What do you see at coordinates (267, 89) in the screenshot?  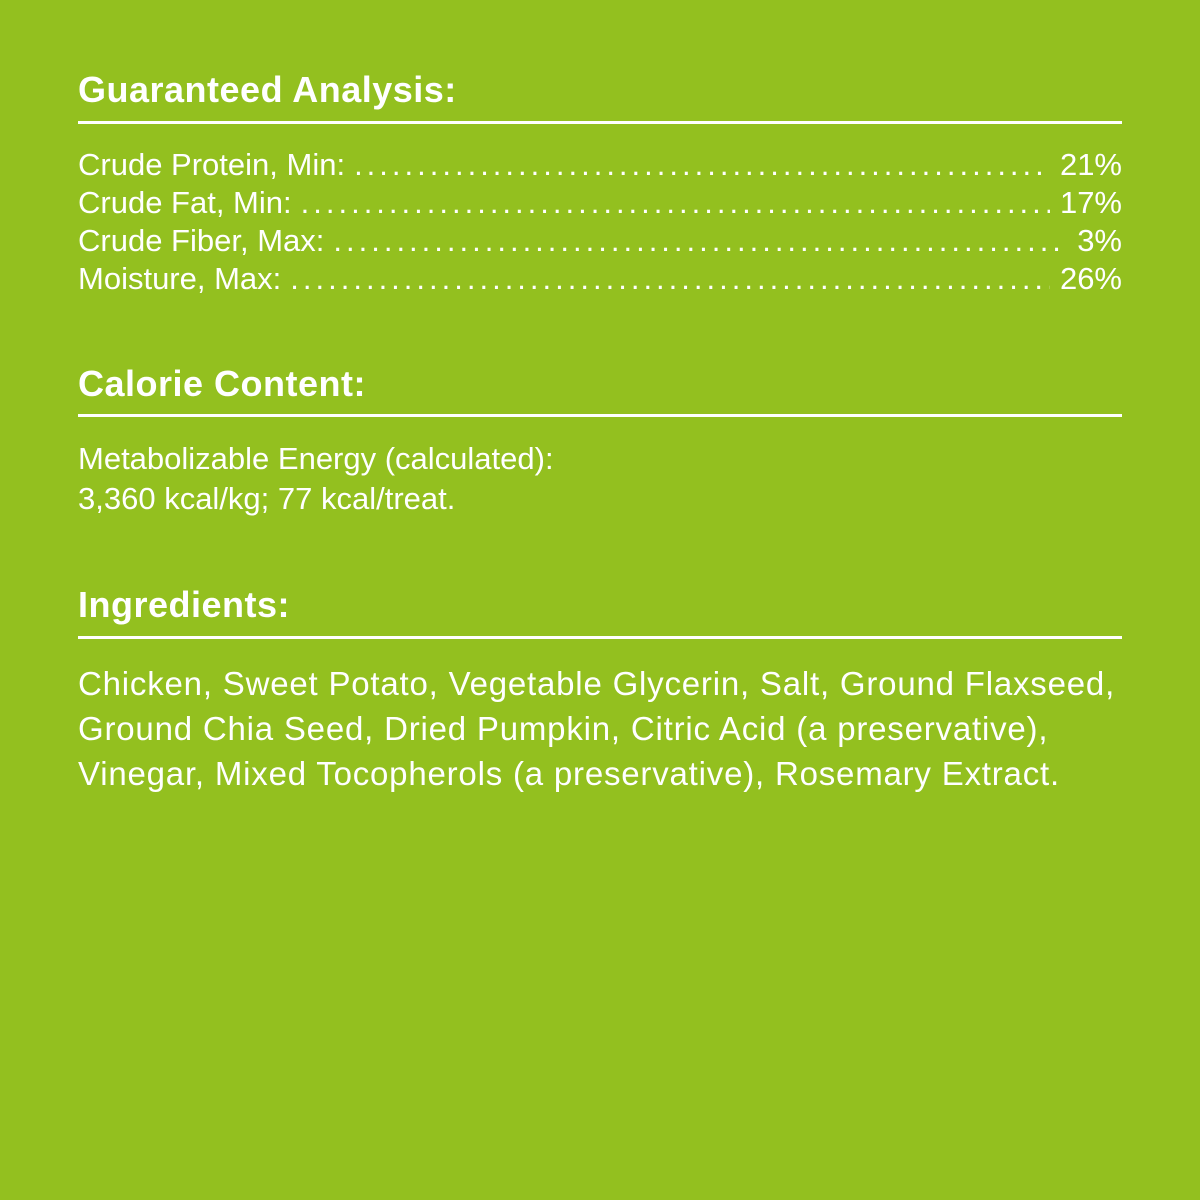 I see `guaranteed-analysis-title: Guaranteed Analysis:` at bounding box center [267, 89].